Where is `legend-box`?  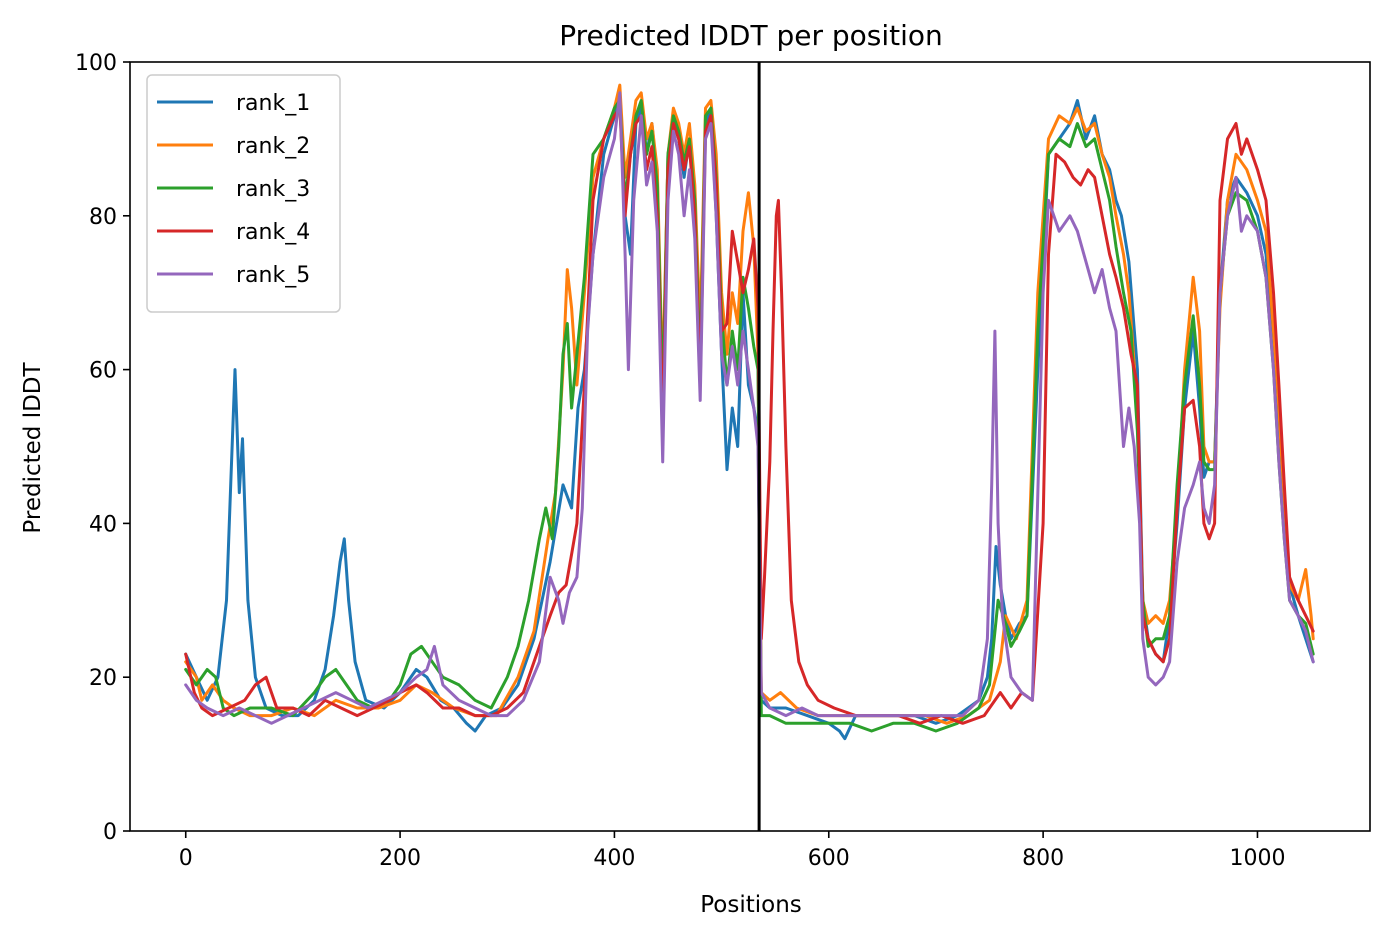 legend-box is located at coordinates (243, 193).